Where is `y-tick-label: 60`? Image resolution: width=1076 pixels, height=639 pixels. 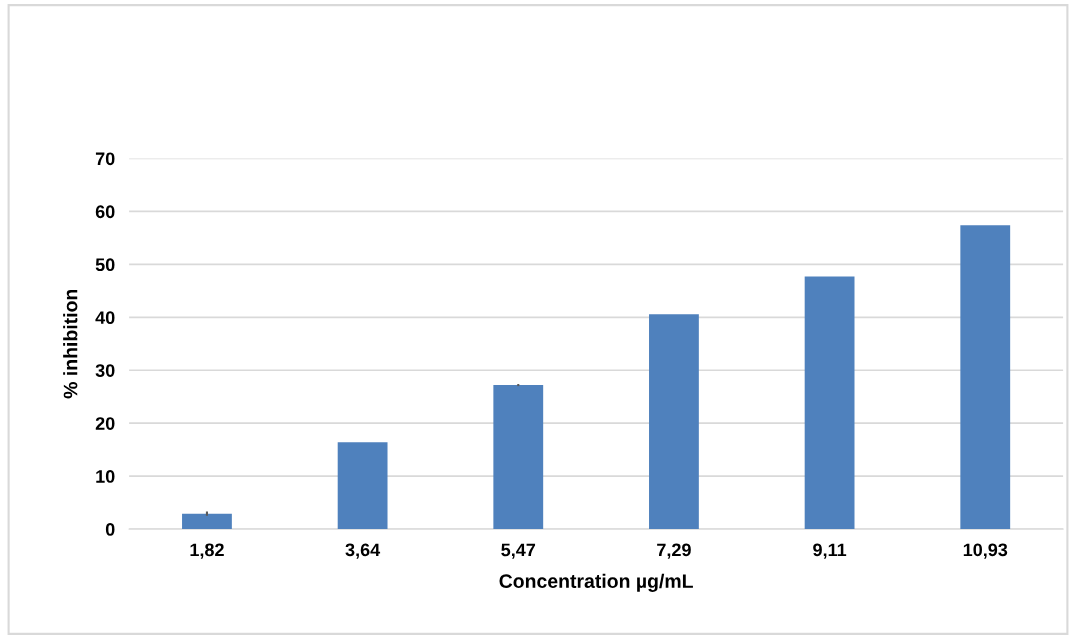 y-tick-label: 60 is located at coordinates (105, 212).